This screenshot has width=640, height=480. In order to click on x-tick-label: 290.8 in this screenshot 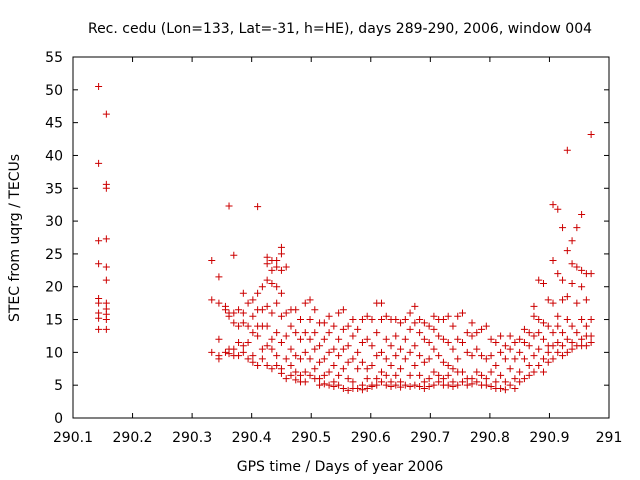, I will do `click(490, 438)`.